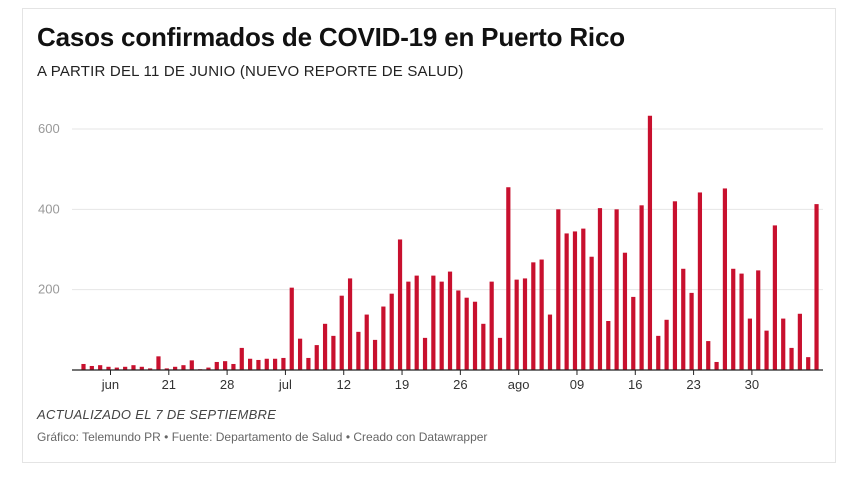 This screenshot has width=850, height=478. What do you see at coordinates (343, 384) in the screenshot?
I see `x-tick-label: 12` at bounding box center [343, 384].